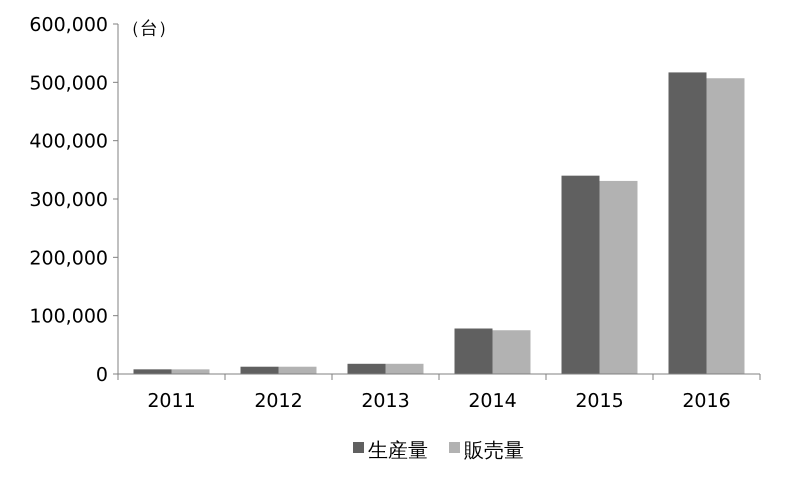 Image resolution: width=800 pixels, height=480 pixels. What do you see at coordinates (494, 450) in the screenshot?
I see `legend-label: 販売量` at bounding box center [494, 450].